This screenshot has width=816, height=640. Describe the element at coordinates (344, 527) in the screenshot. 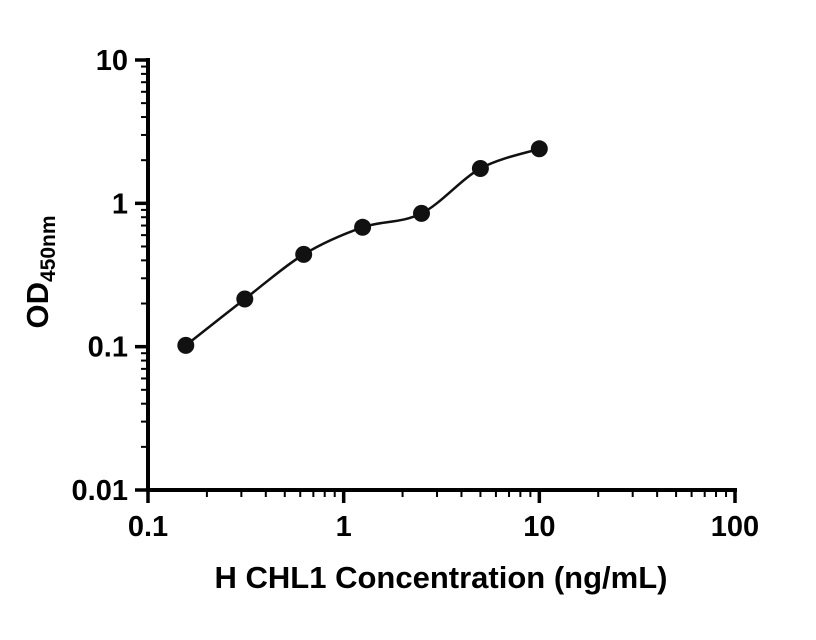

I see `x-axis-tick-label: 1` at that location.